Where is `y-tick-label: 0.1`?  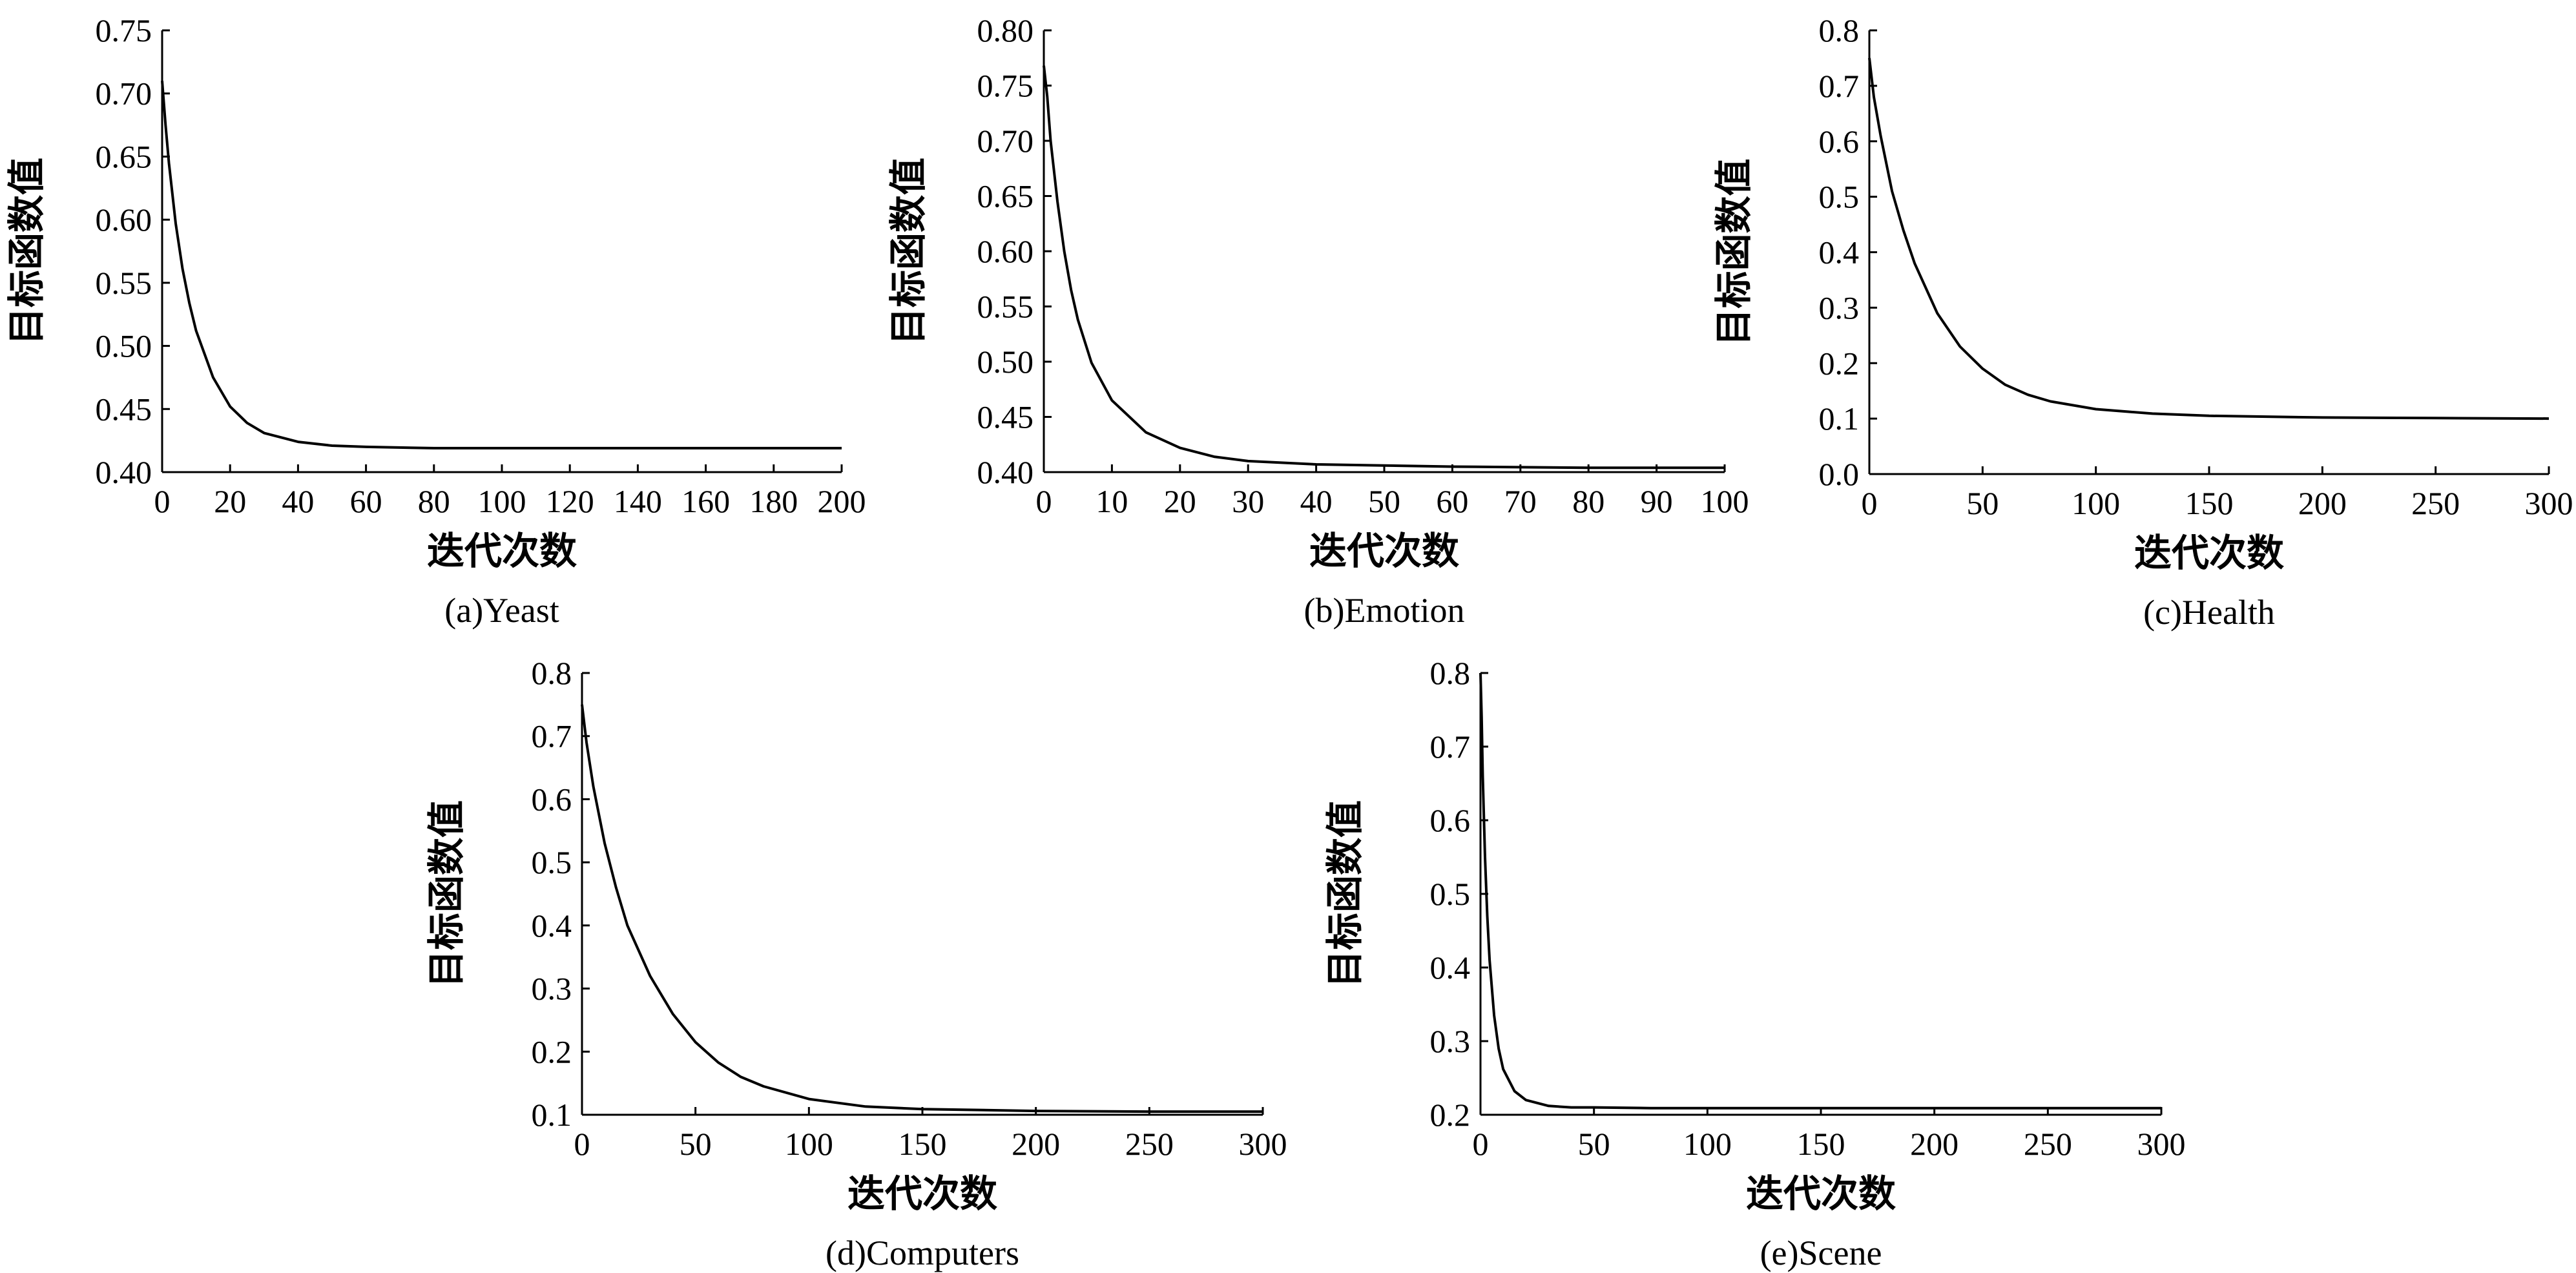 y-tick-label: 0.1 is located at coordinates (1839, 418).